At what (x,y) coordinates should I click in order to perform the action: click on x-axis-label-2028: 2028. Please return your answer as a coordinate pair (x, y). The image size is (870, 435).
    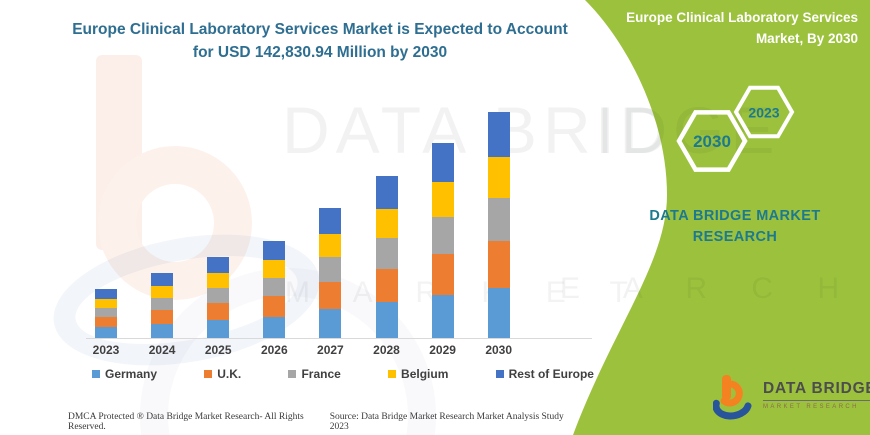
    Looking at the image, I should click on (386, 350).